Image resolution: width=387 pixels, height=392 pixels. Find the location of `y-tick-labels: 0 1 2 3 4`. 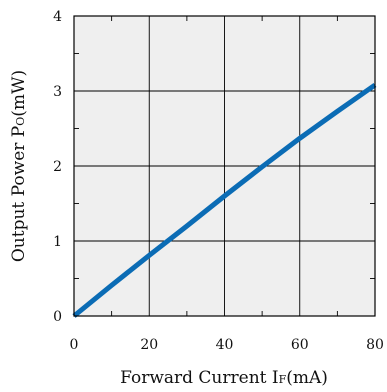

y-tick-labels: 0 1 2 3 4 is located at coordinates (57, 167).